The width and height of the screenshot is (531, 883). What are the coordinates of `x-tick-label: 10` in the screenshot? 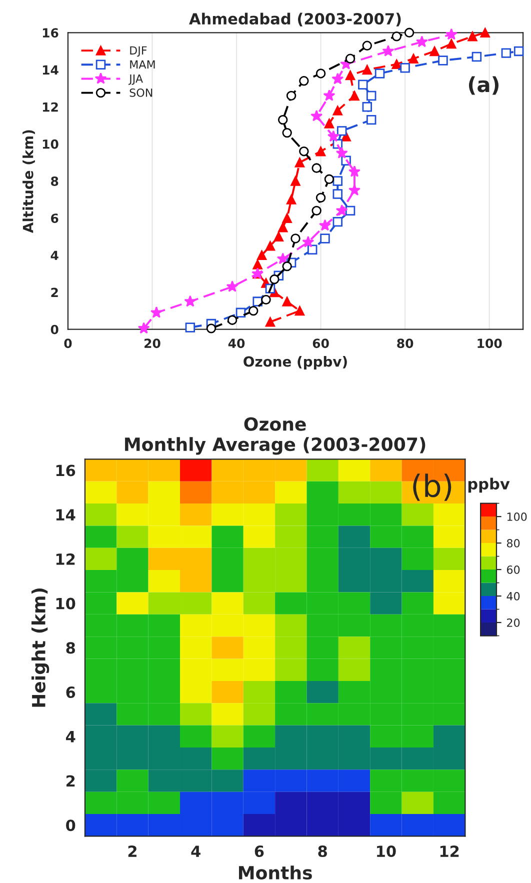 It's located at (386, 852).